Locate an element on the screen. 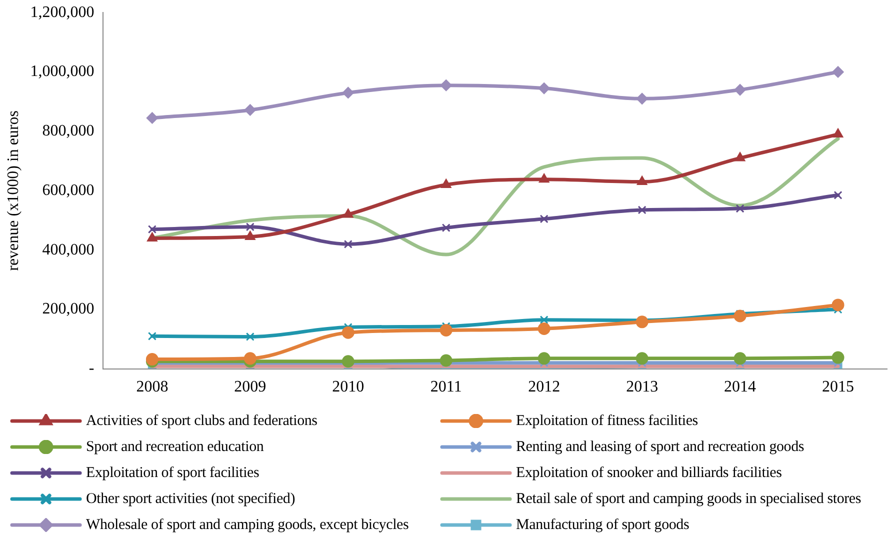 The image size is (894, 557). y-tick-label: 800,000 is located at coordinates (68, 131).